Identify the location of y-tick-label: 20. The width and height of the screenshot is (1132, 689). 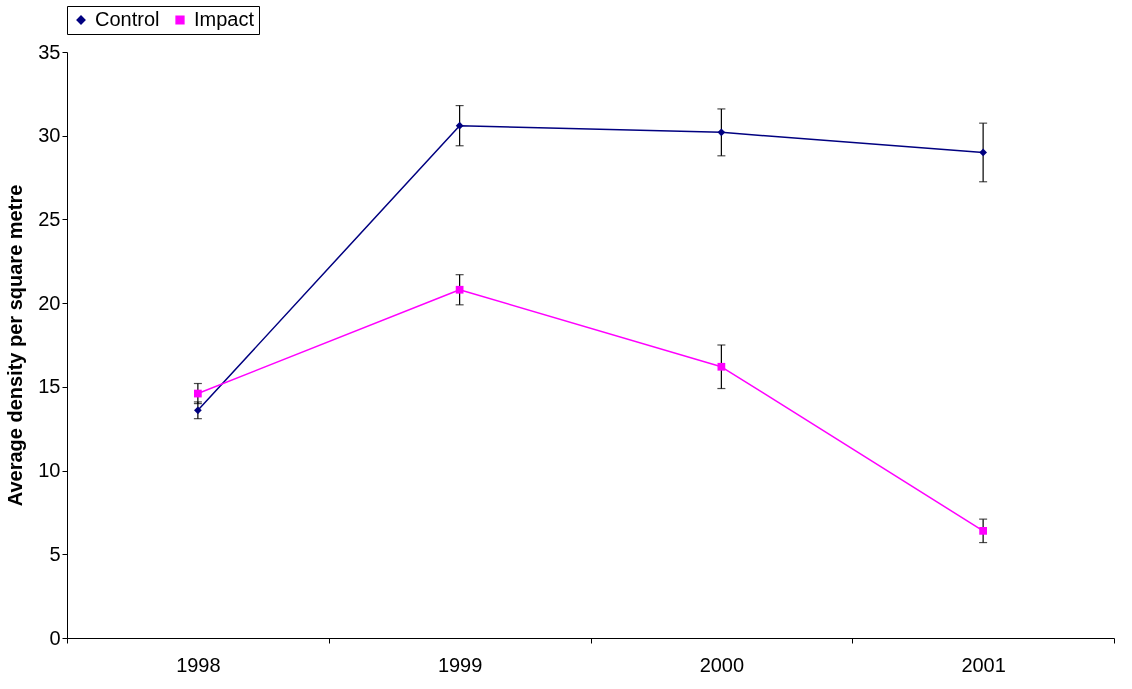
(49, 302).